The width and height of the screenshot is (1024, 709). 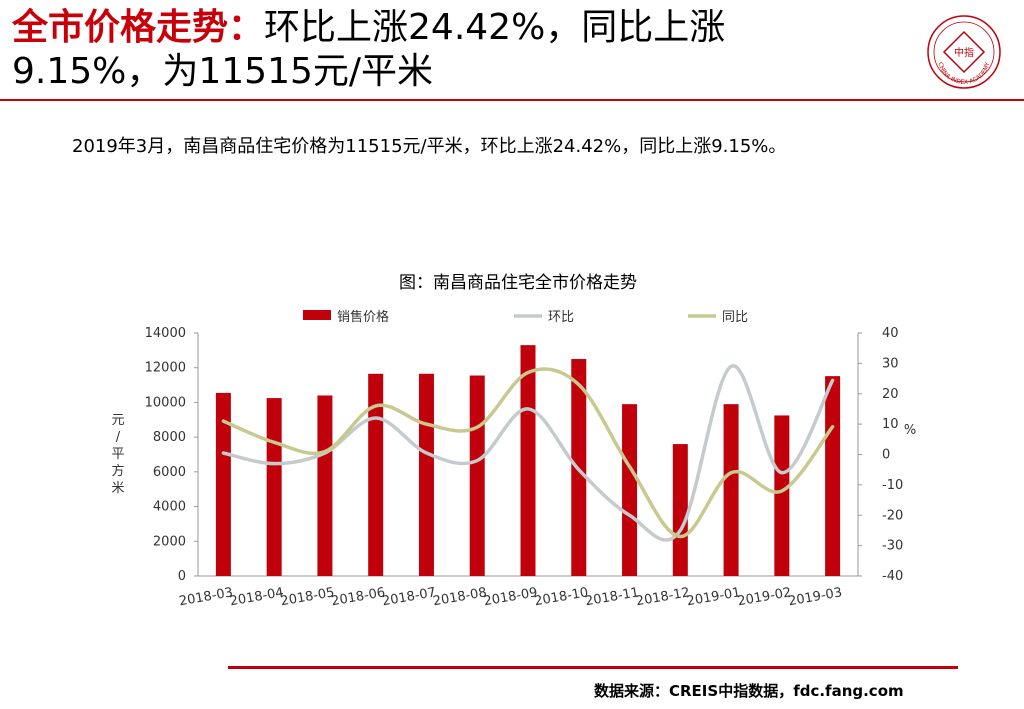 What do you see at coordinates (117, 420) in the screenshot?
I see `left-axis-unit-char: 元` at bounding box center [117, 420].